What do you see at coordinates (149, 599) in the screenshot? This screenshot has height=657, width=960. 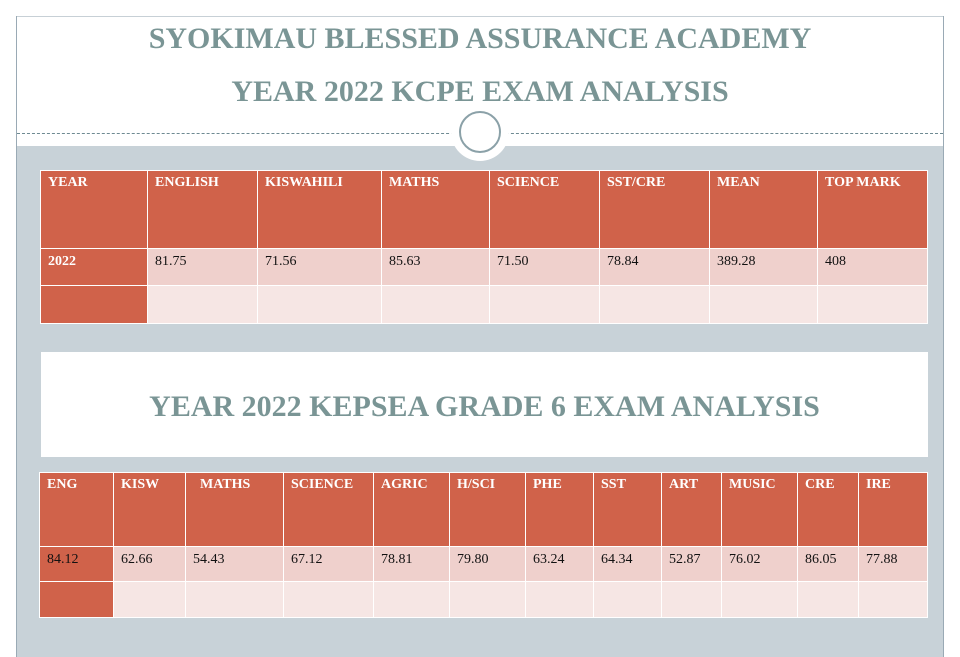 I see `cell-kisw` at bounding box center [149, 599].